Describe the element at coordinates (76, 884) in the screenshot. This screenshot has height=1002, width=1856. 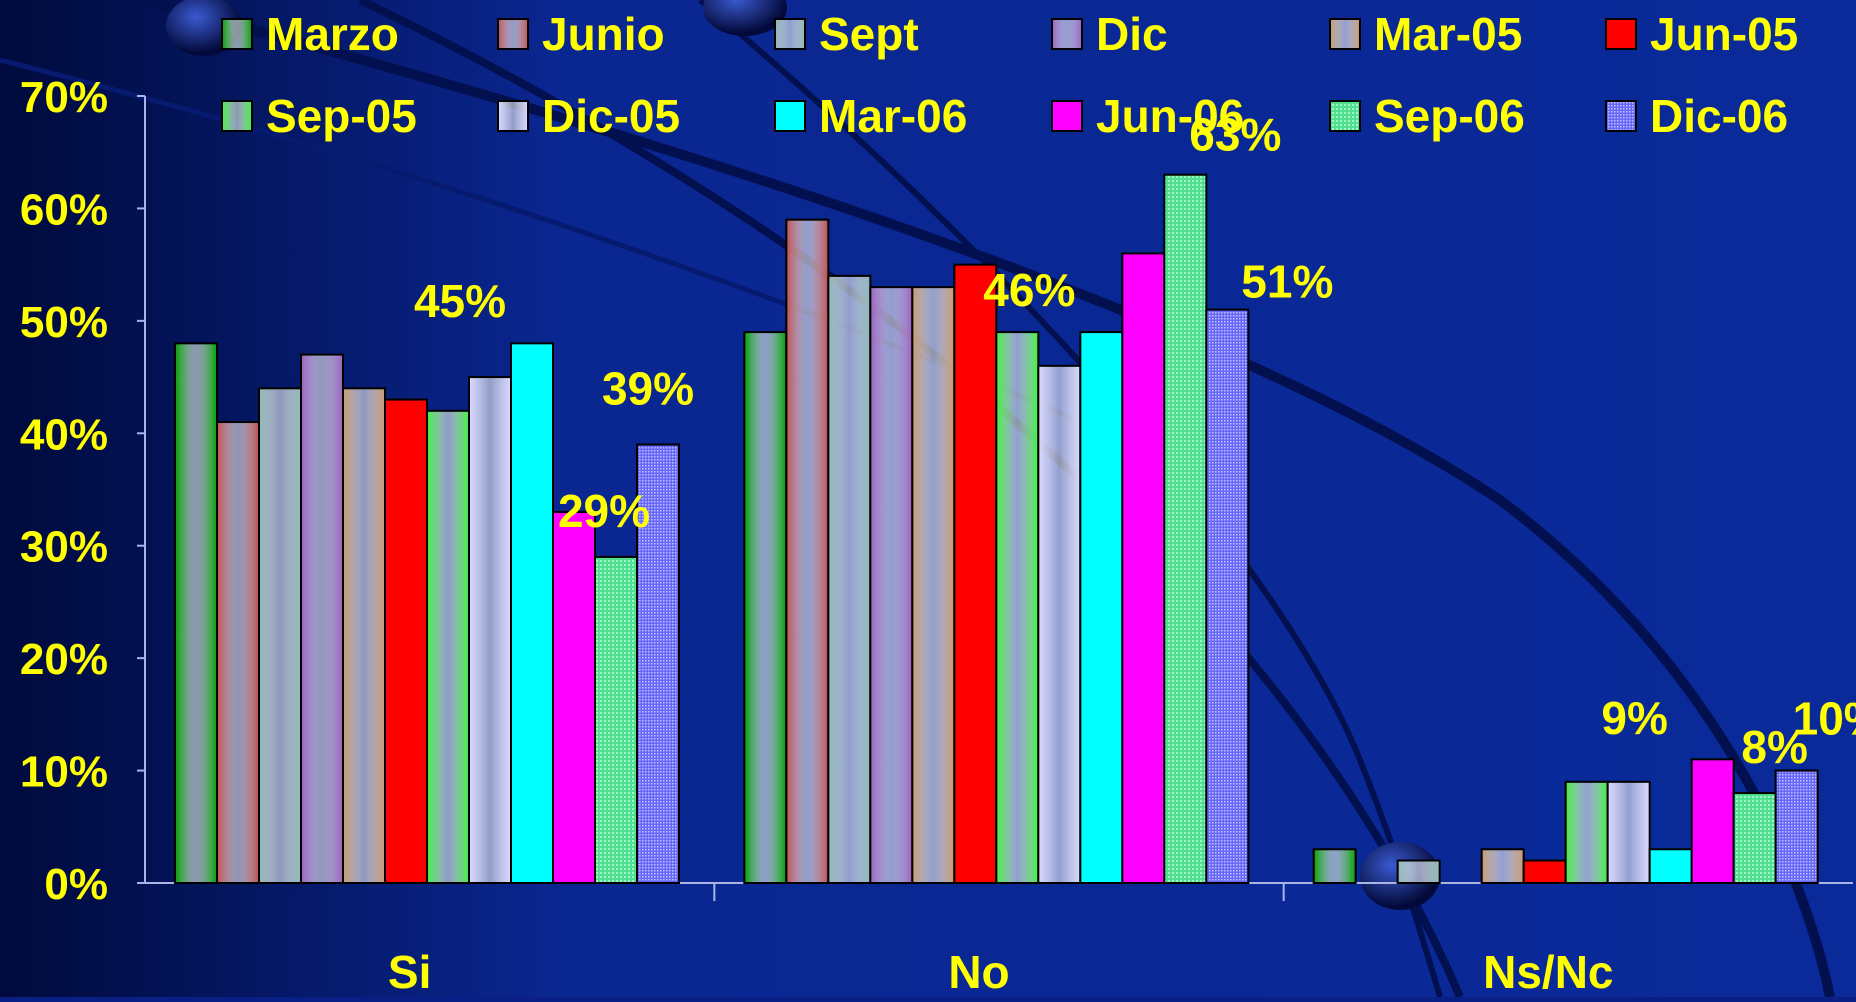
I see `y-tick-label: 0%` at that location.